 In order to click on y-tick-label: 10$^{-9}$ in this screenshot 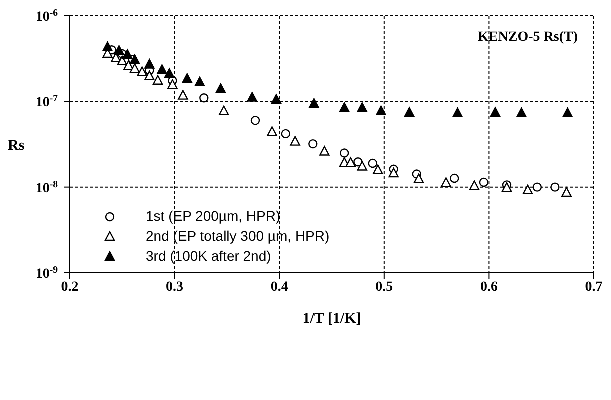, I will do `click(47, 273)`.